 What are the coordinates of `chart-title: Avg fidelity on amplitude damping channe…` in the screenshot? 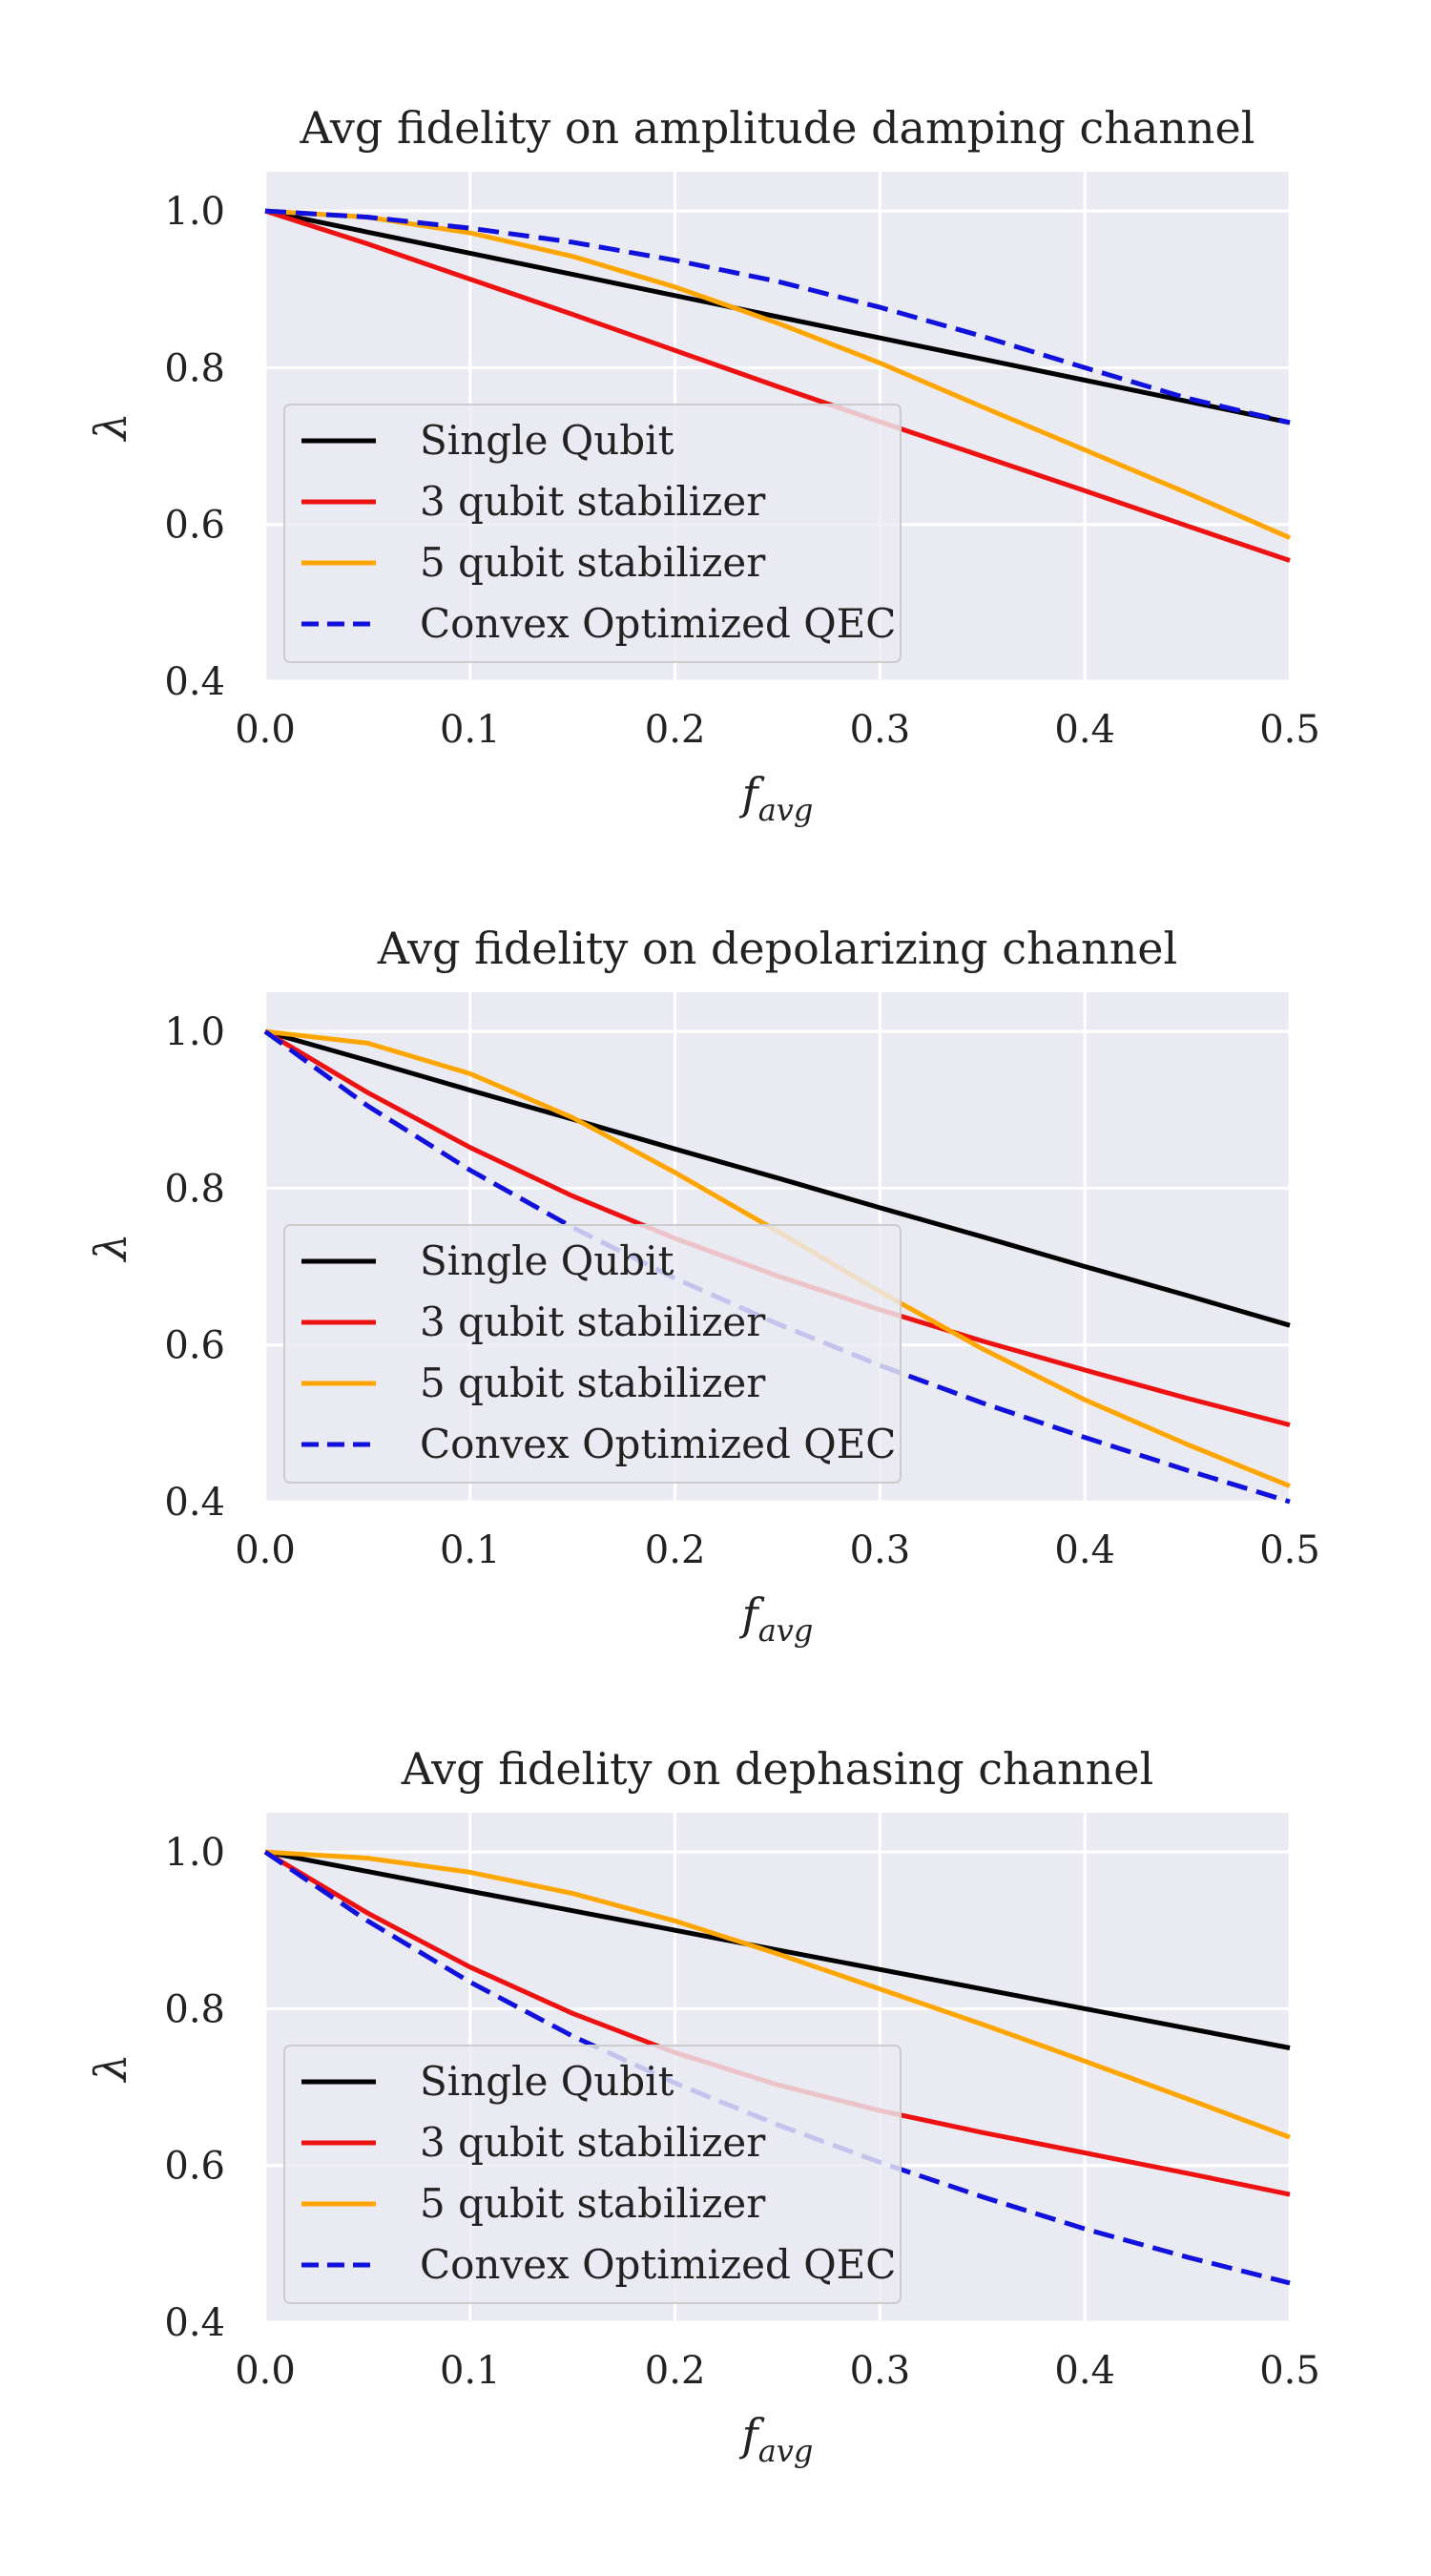 It's located at (777, 128).